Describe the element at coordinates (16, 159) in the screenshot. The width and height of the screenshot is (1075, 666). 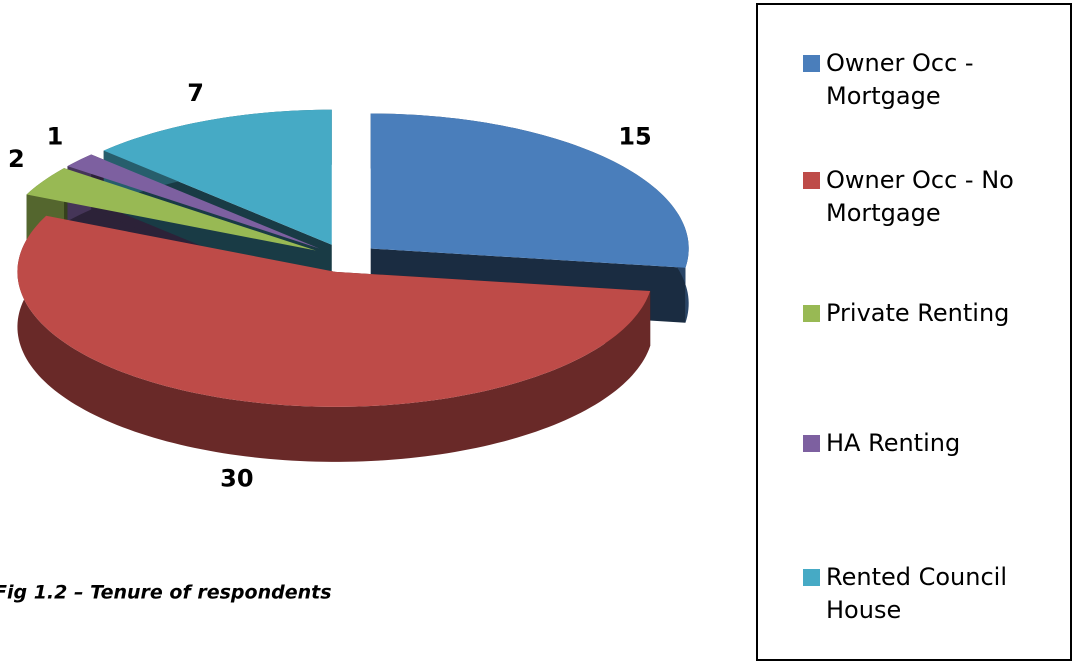
I see `data-label: 2` at that location.